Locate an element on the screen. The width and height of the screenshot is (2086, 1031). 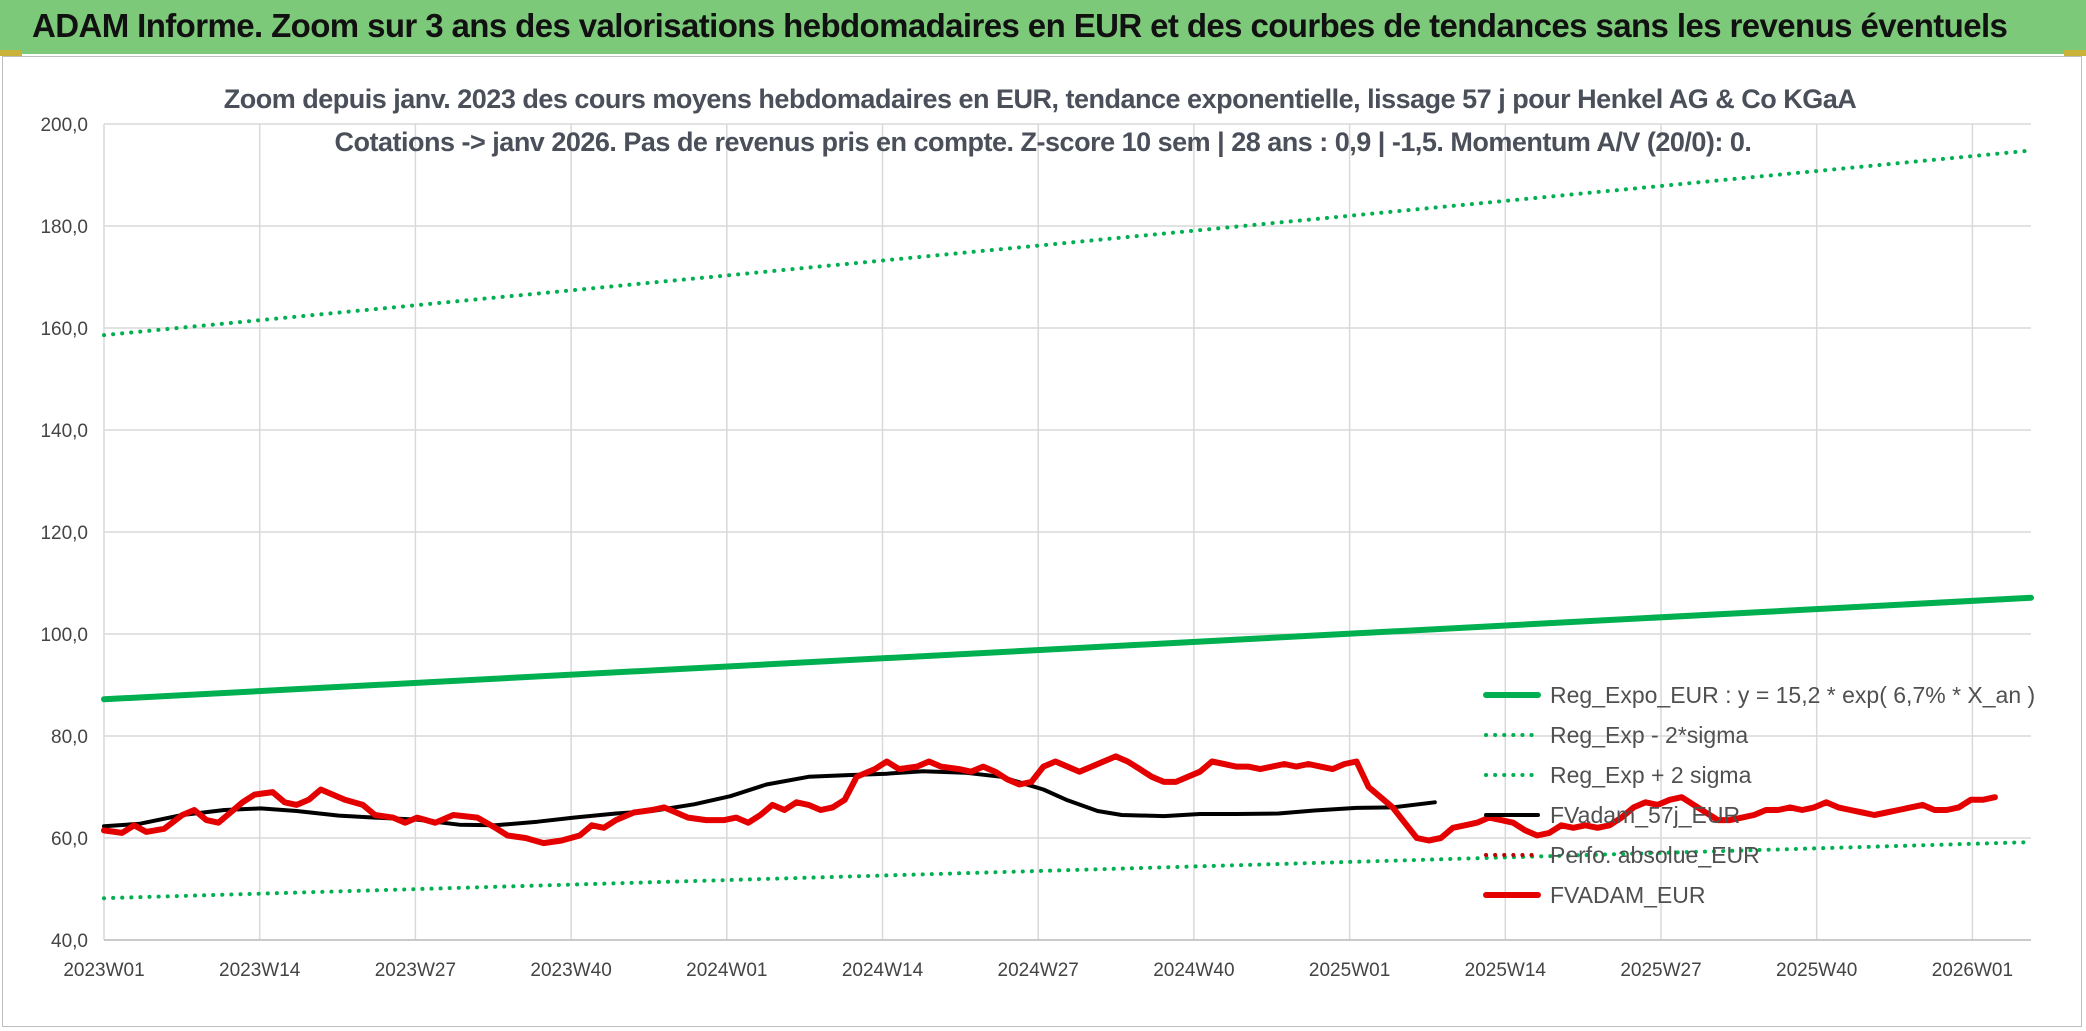
y-tick-label: 60,0 is located at coordinates (69, 839).